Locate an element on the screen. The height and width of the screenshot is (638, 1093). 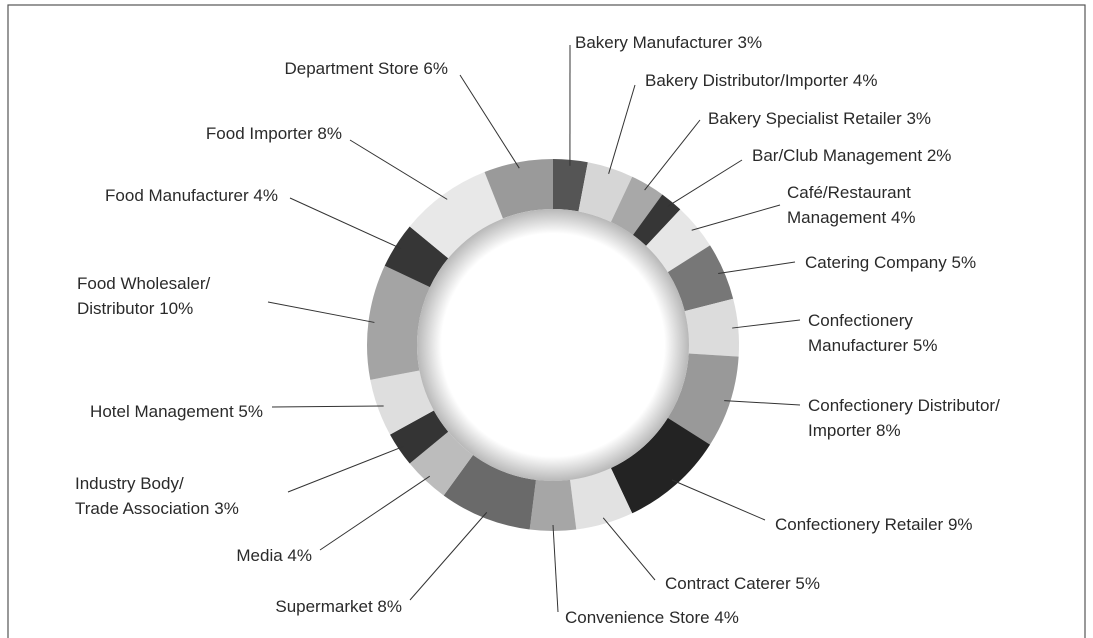
category-name: Café/Restaurant Management is located at coordinates (849, 205).